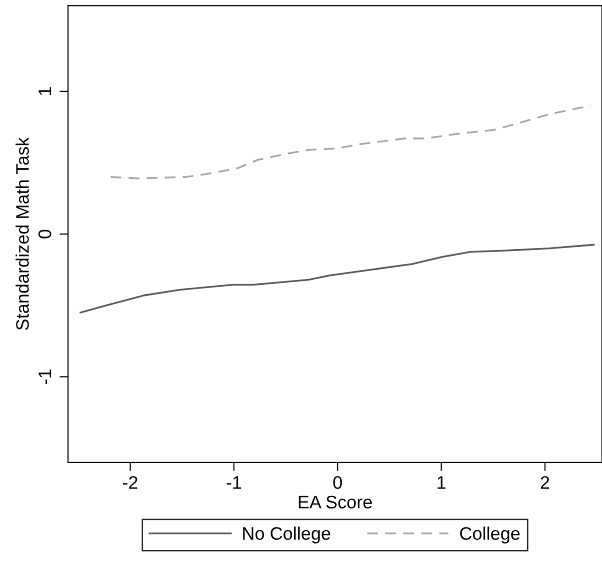  I want to click on x-tick-label: 0, so click(337, 482).